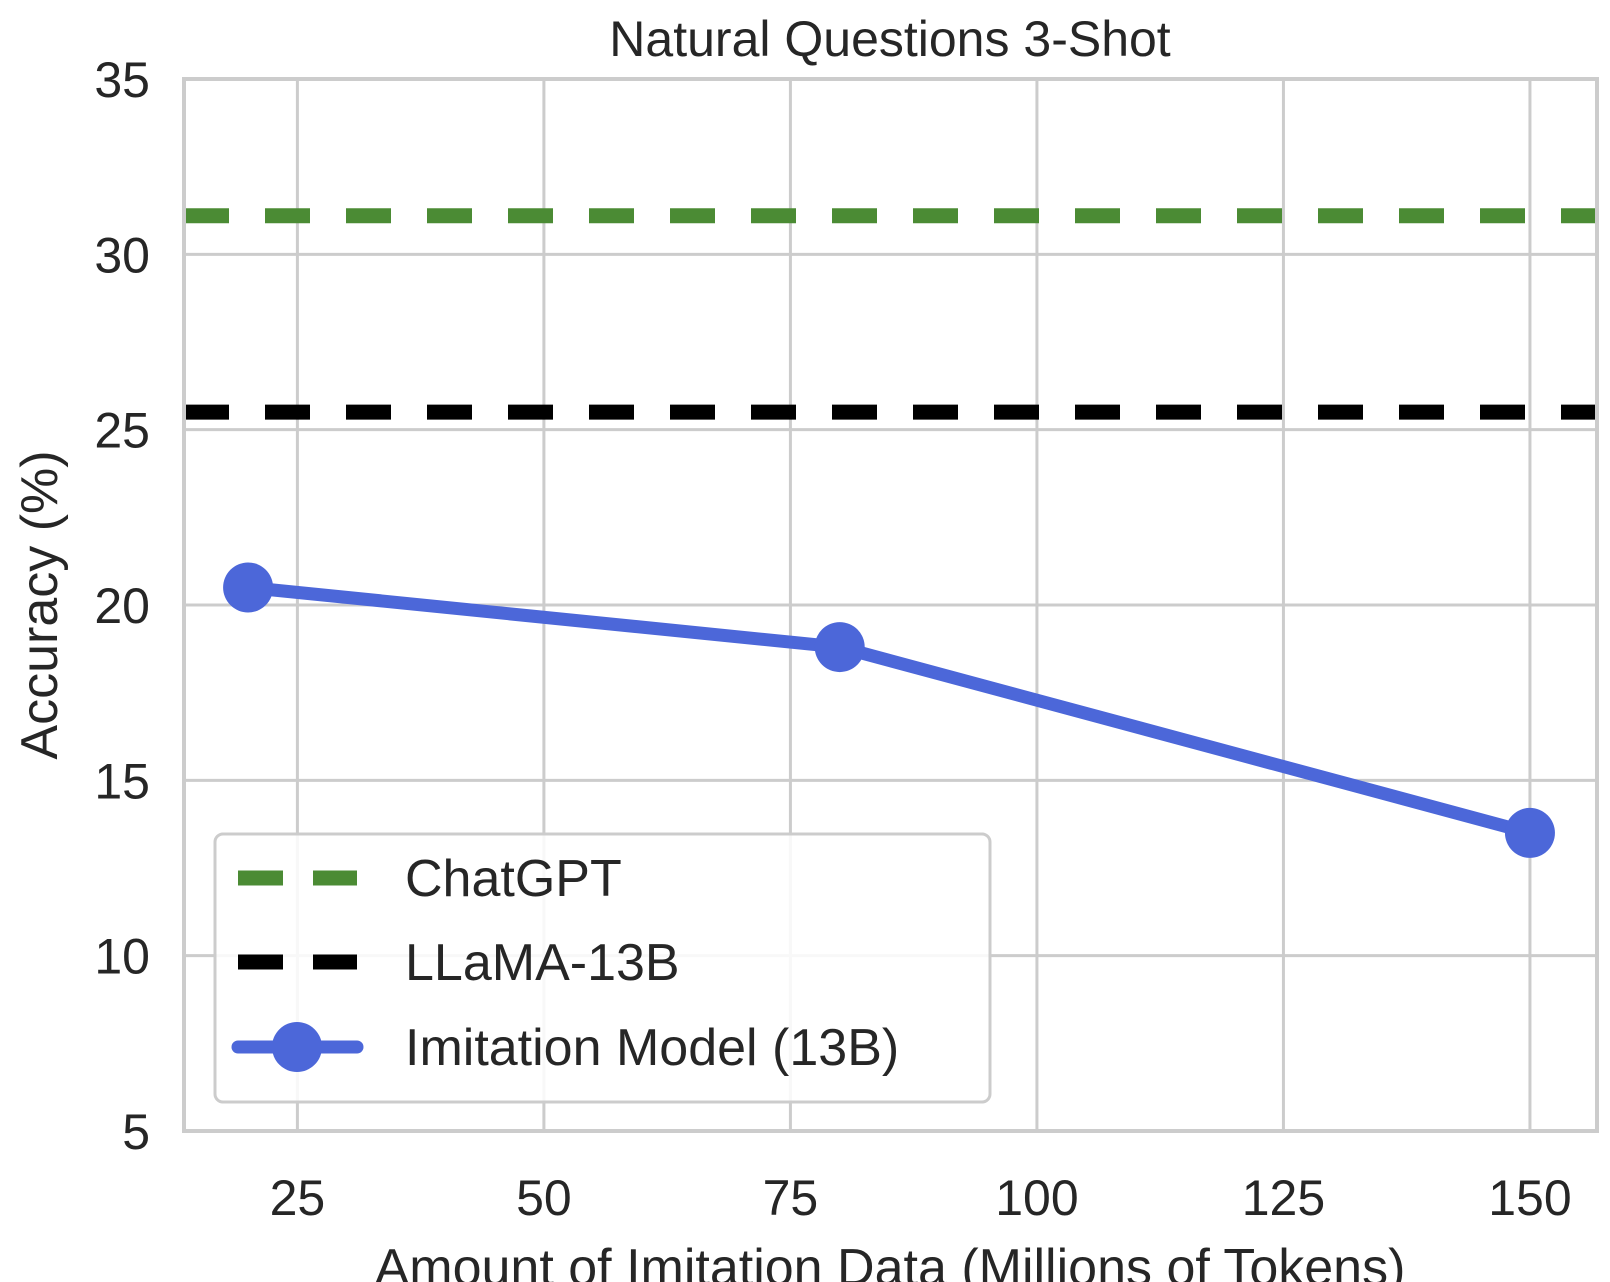 This screenshot has width=1610, height=1282. I want to click on x-tick-label: 150, so click(1529, 1198).